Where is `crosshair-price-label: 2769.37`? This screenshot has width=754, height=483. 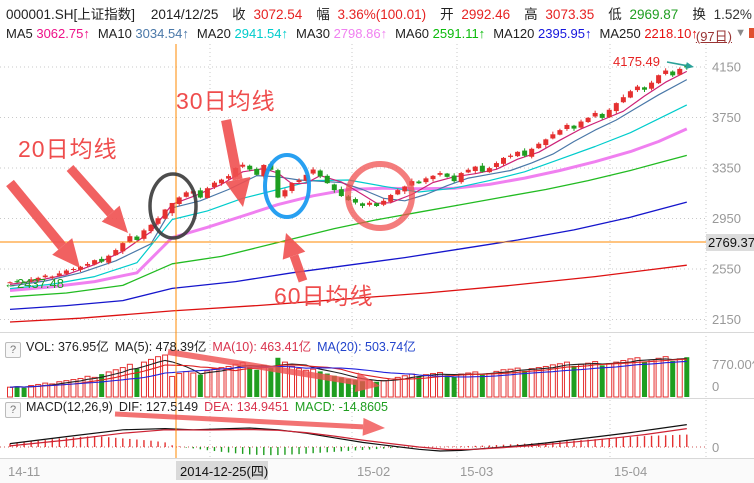
crosshair-price-label: 2769.37 is located at coordinates (731, 242).